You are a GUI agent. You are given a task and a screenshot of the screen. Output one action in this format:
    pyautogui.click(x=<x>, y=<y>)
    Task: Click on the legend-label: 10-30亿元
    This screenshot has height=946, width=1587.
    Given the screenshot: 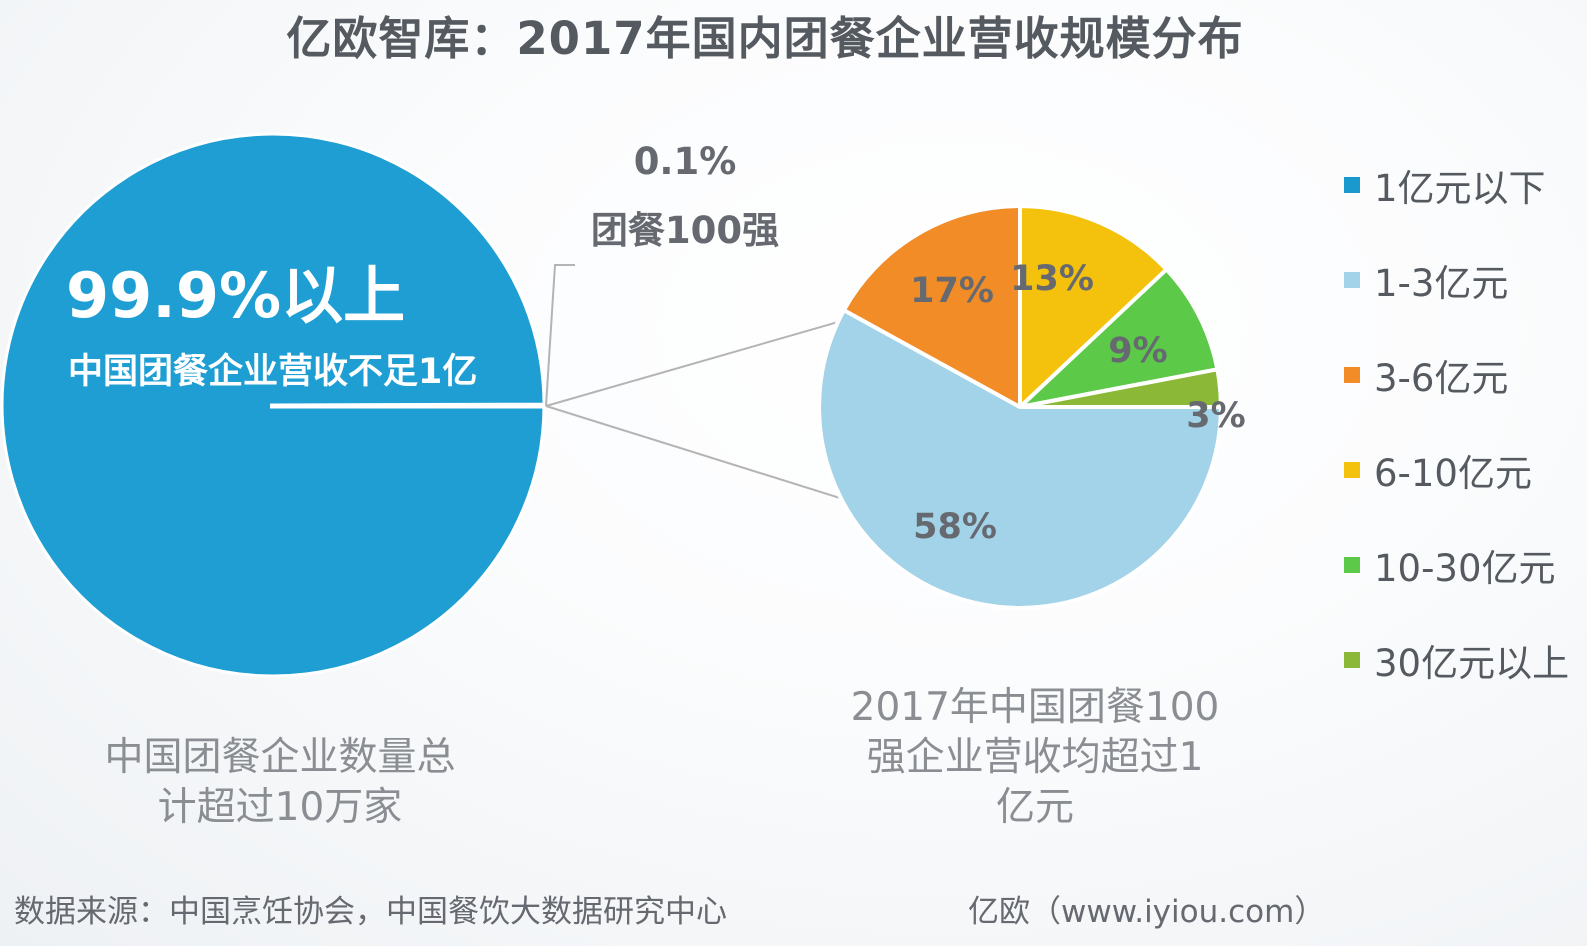 What is the action you would take?
    pyautogui.click(x=1465, y=568)
    